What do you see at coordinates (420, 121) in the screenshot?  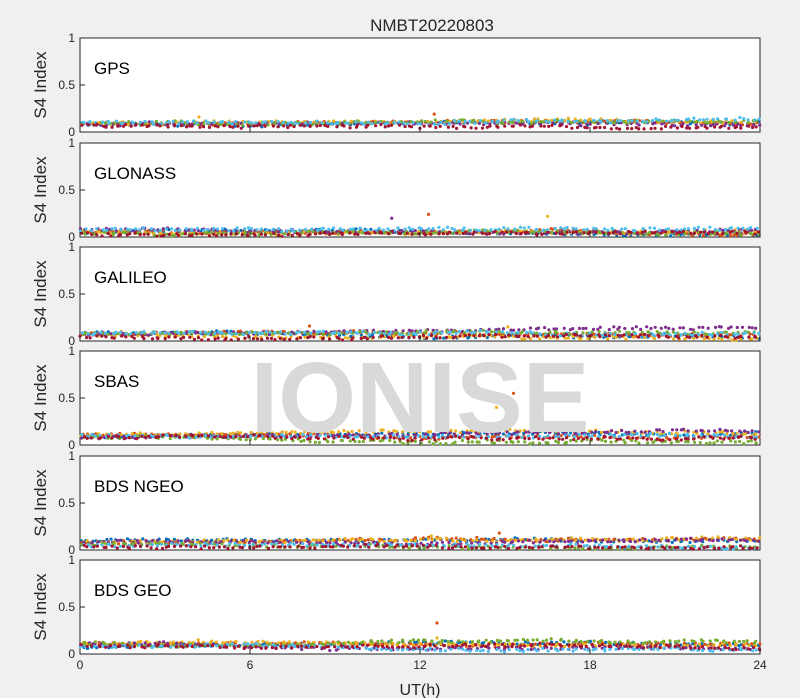 I see `data-points` at bounding box center [420, 121].